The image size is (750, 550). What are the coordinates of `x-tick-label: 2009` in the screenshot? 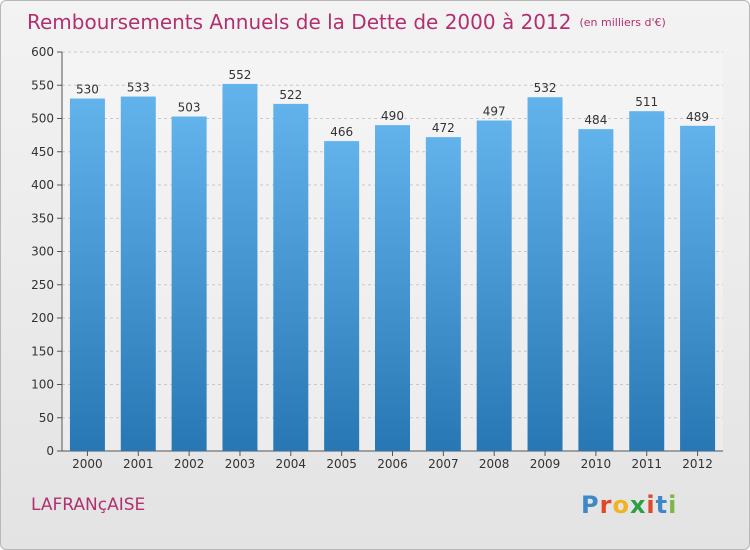 It's located at (545, 464).